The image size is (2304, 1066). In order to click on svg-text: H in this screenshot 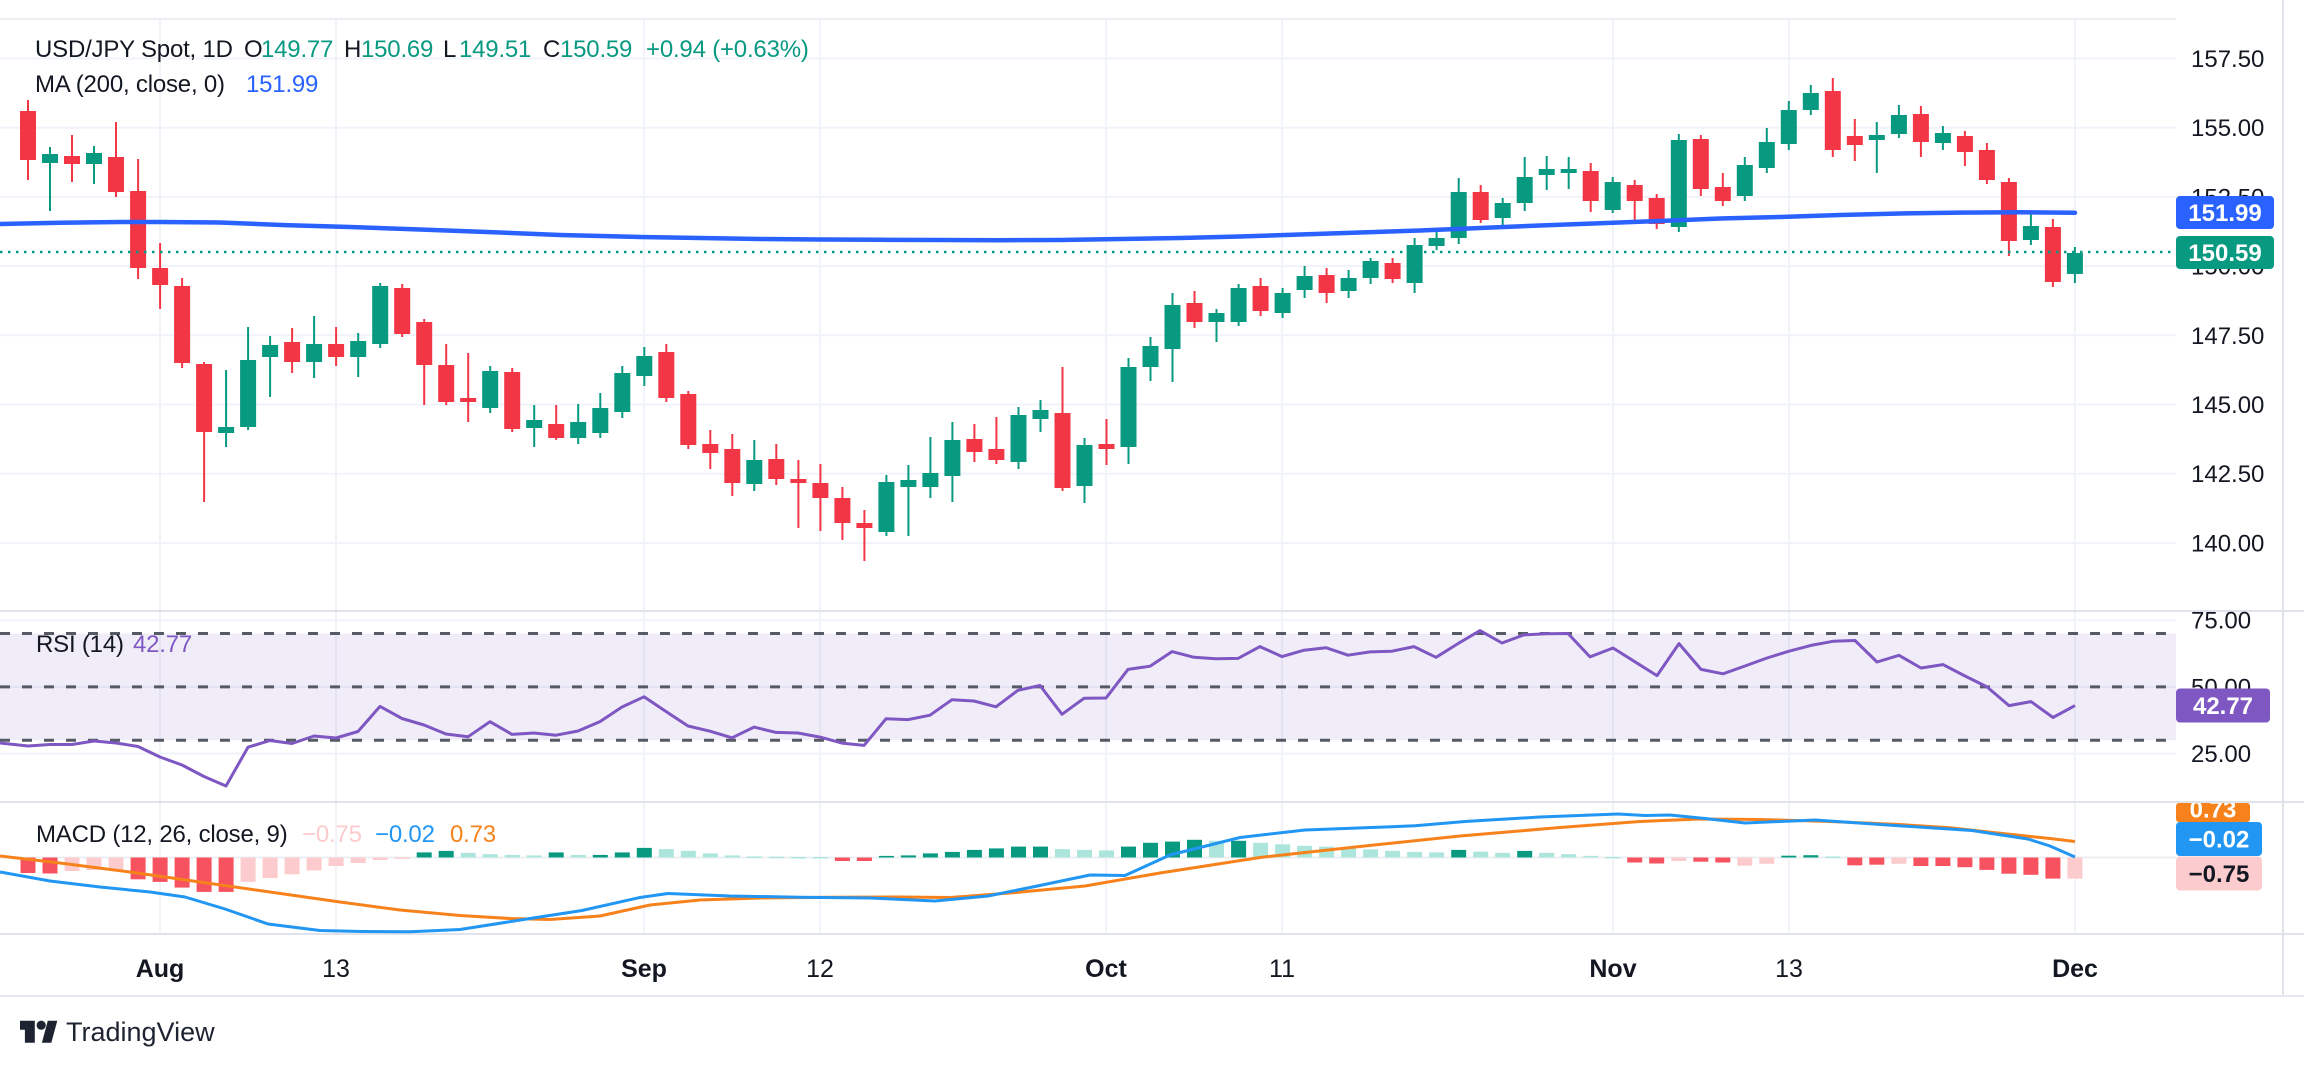, I will do `click(352, 49)`.